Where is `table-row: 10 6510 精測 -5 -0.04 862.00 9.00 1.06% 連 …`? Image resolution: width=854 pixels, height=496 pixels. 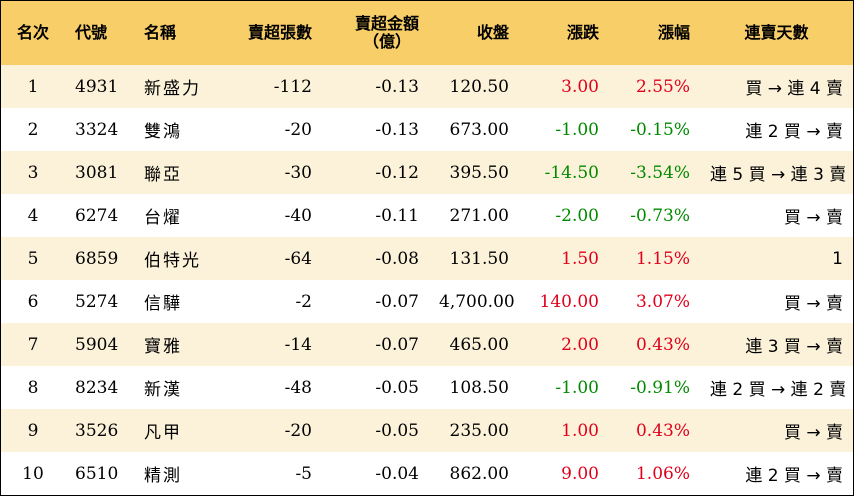
table-row: 10 6510 精測 -5 -0.04 862.00 9.00 1.06% 連 … is located at coordinates (427, 473).